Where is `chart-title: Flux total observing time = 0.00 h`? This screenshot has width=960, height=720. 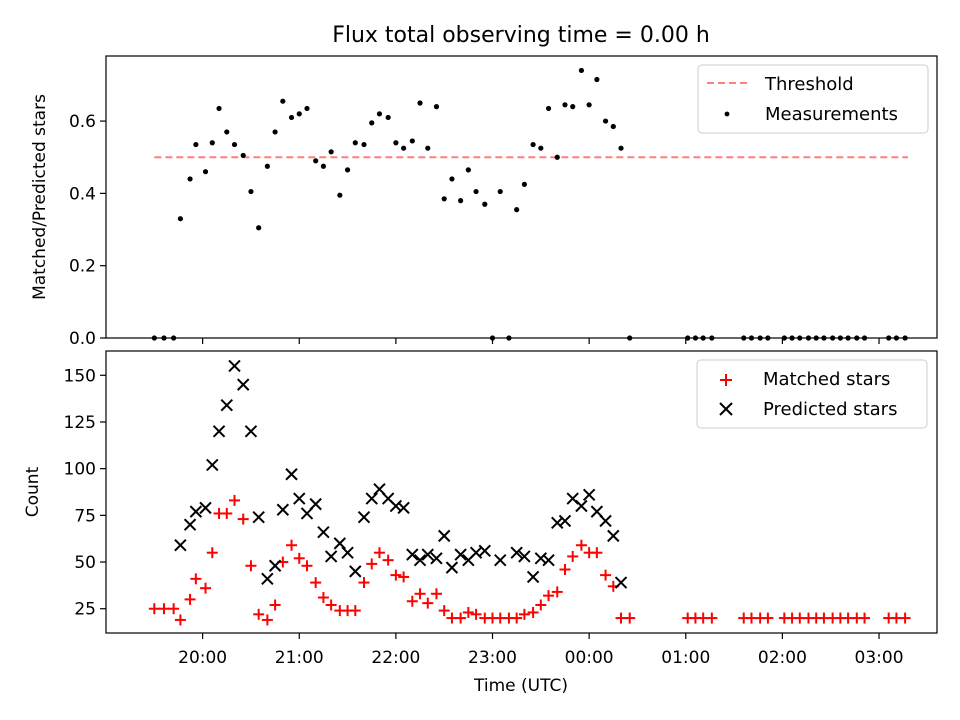
chart-title: Flux total observing time = 0.00 h is located at coordinates (521, 35).